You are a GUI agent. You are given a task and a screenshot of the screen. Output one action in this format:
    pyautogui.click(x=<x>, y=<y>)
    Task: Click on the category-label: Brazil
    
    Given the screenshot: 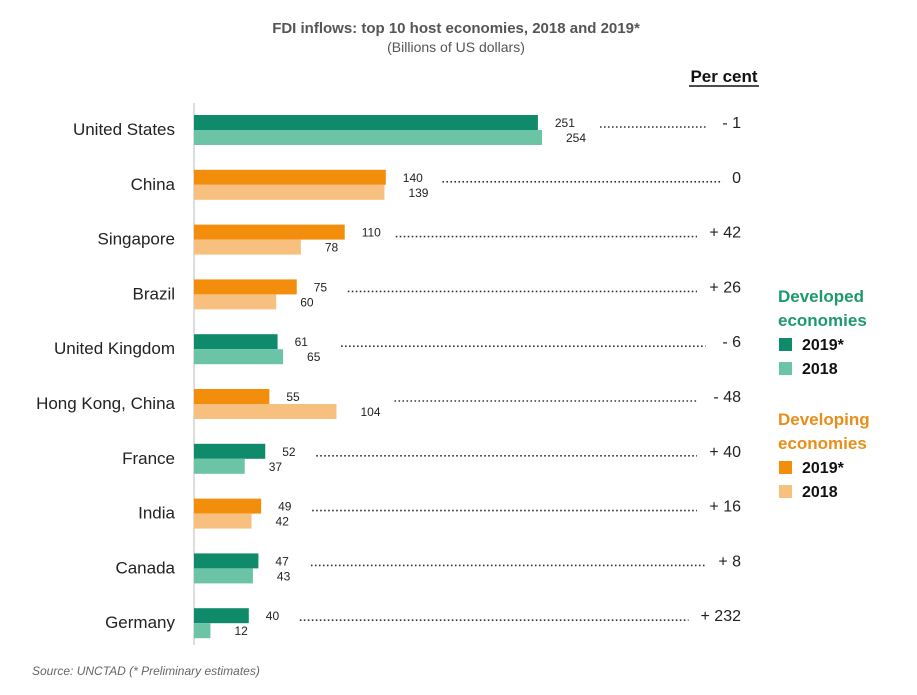 What is the action you would take?
    pyautogui.click(x=153, y=293)
    